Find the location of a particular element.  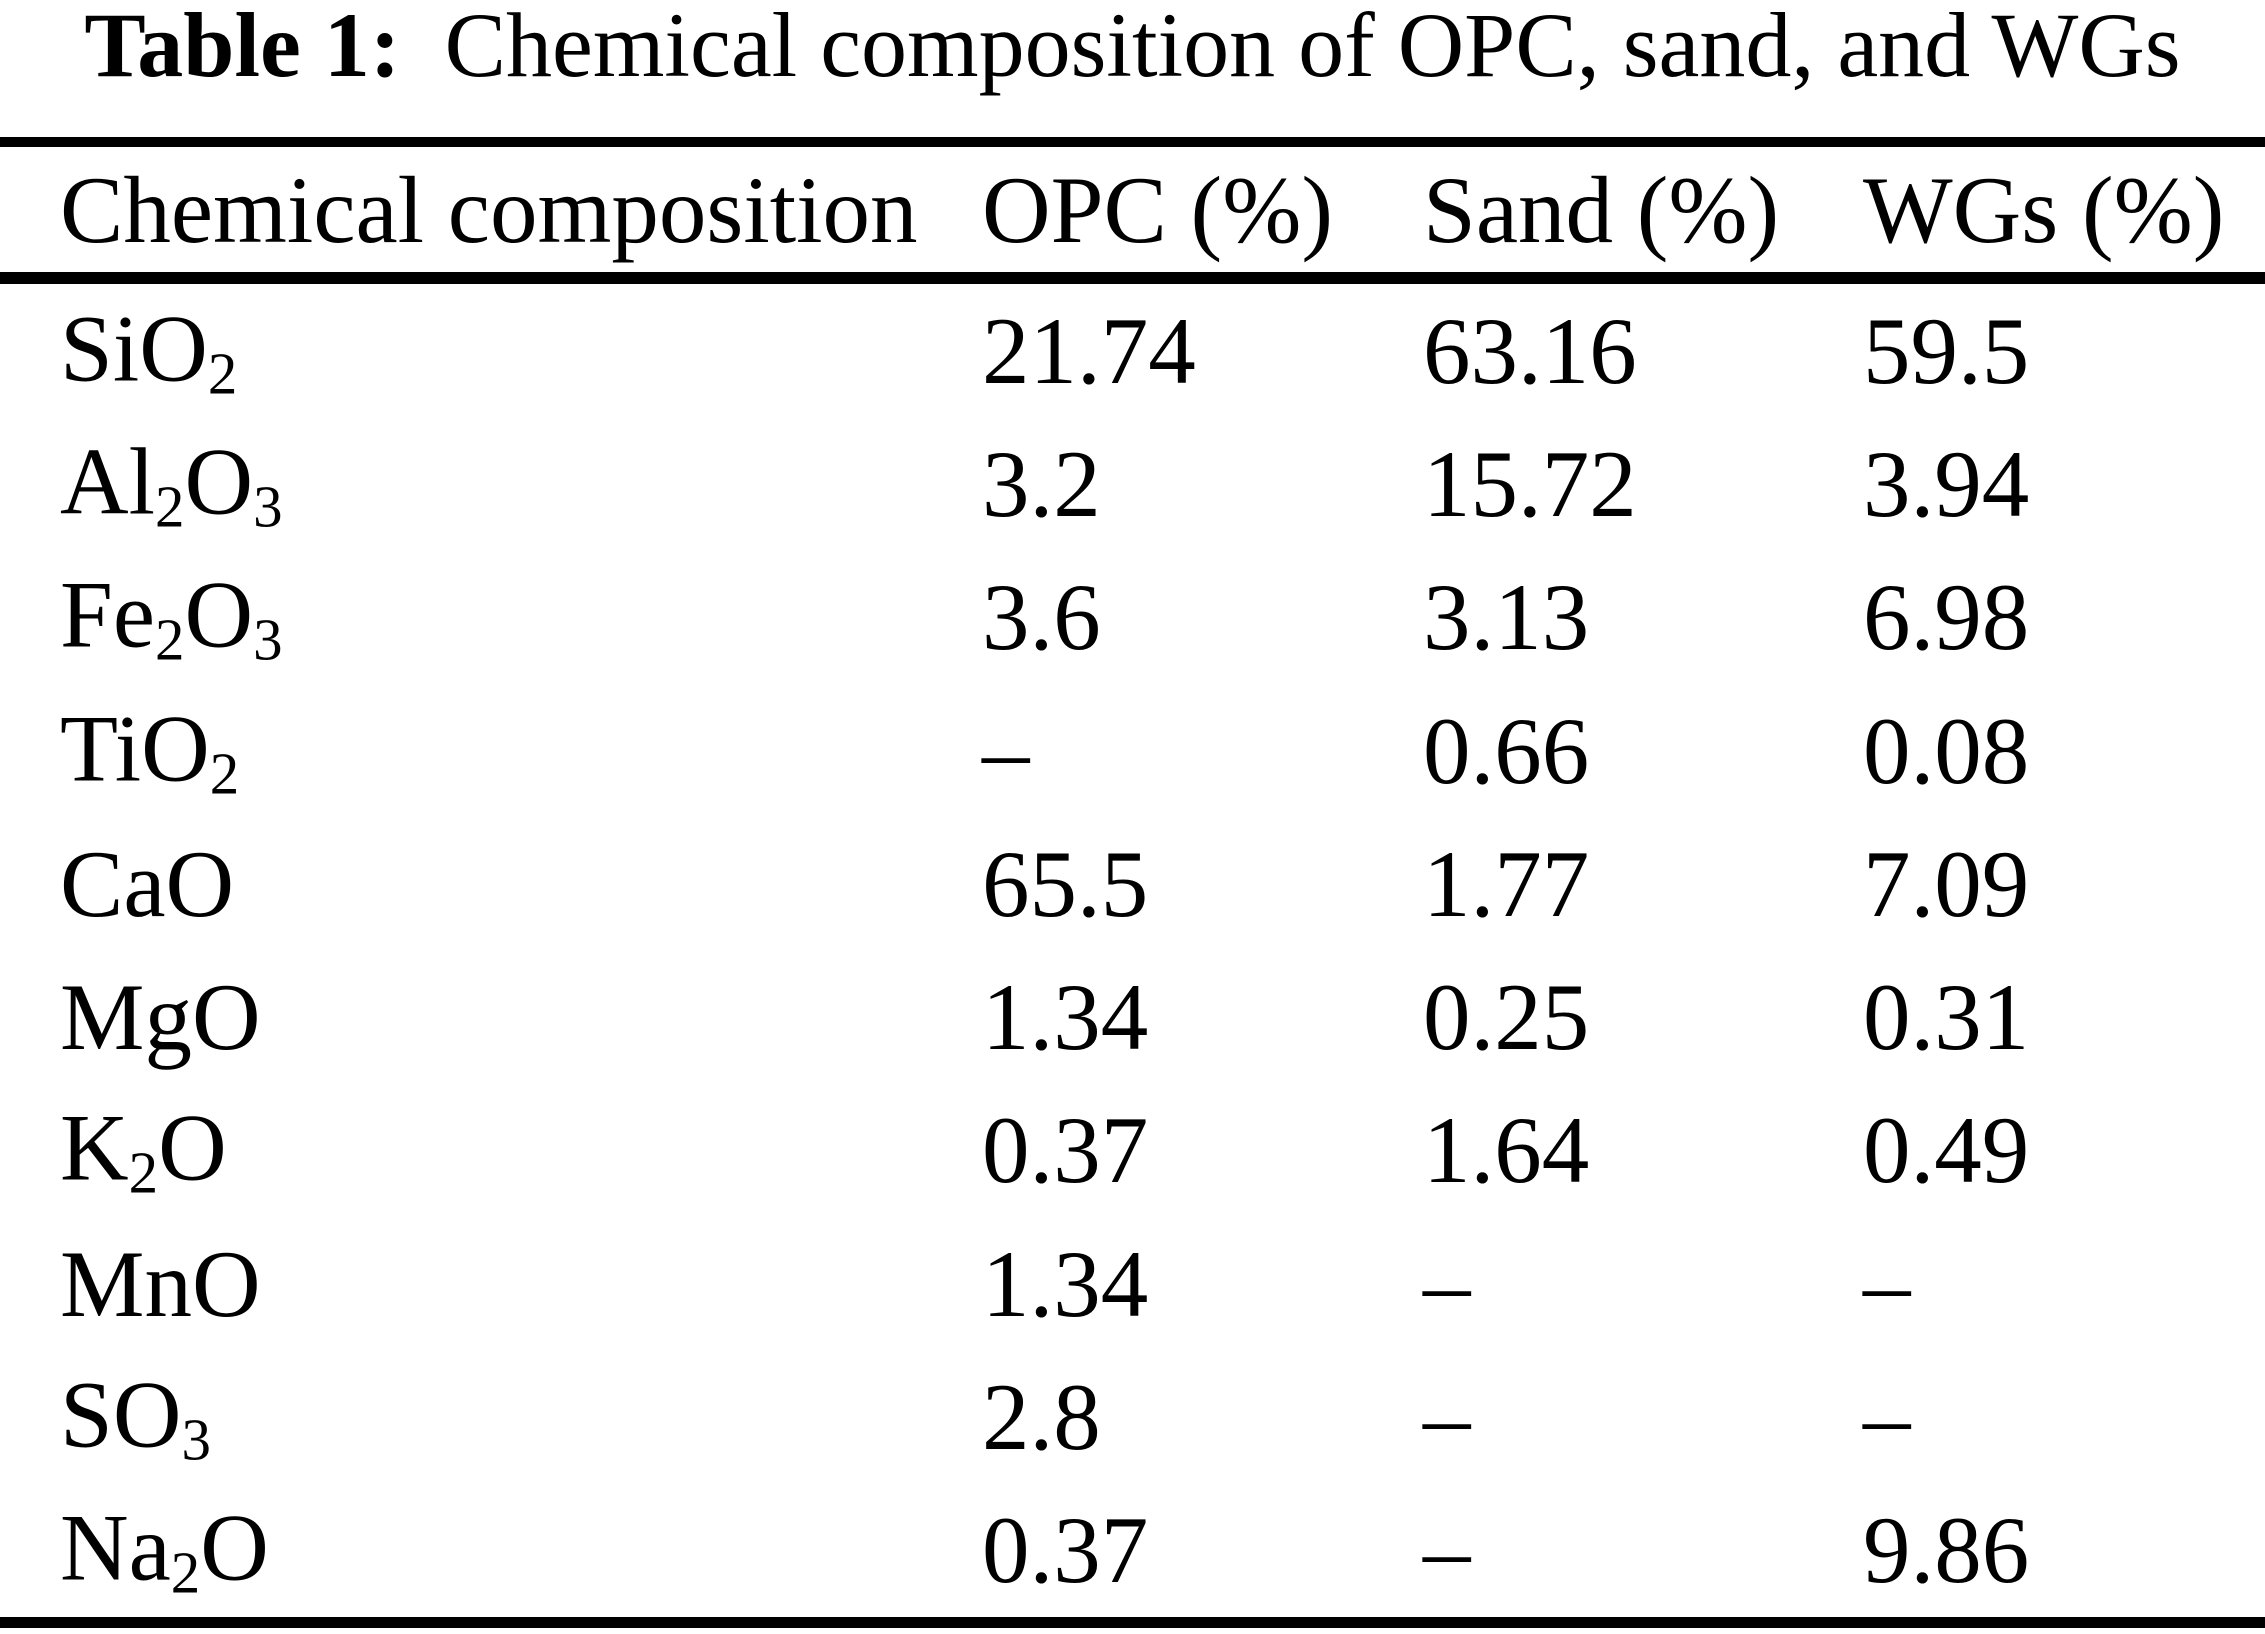

table-row: SO3 2.8 – – is located at coordinates (1132, 1416).